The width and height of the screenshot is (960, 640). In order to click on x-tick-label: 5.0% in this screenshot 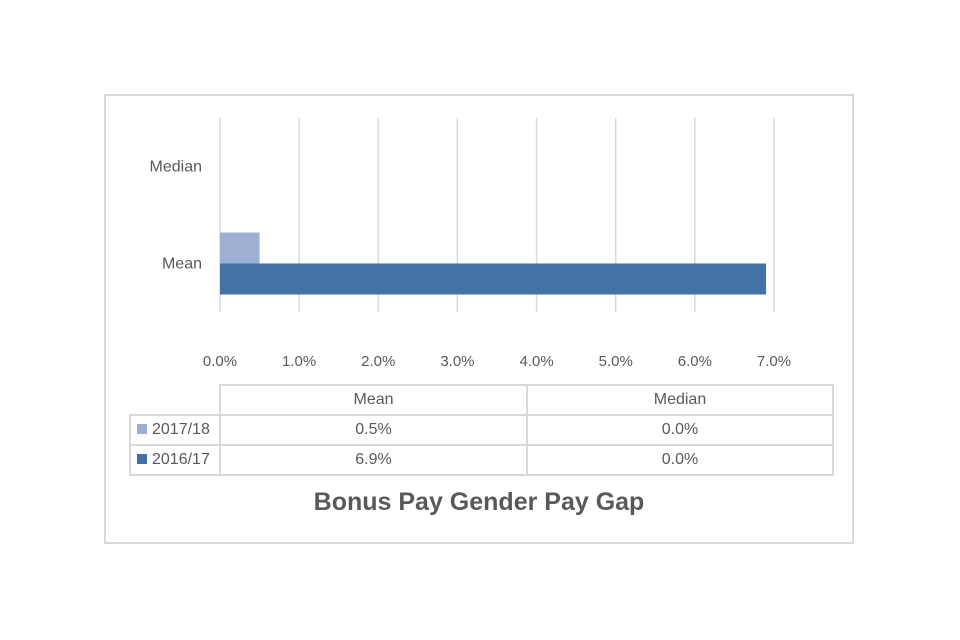, I will do `click(616, 361)`.